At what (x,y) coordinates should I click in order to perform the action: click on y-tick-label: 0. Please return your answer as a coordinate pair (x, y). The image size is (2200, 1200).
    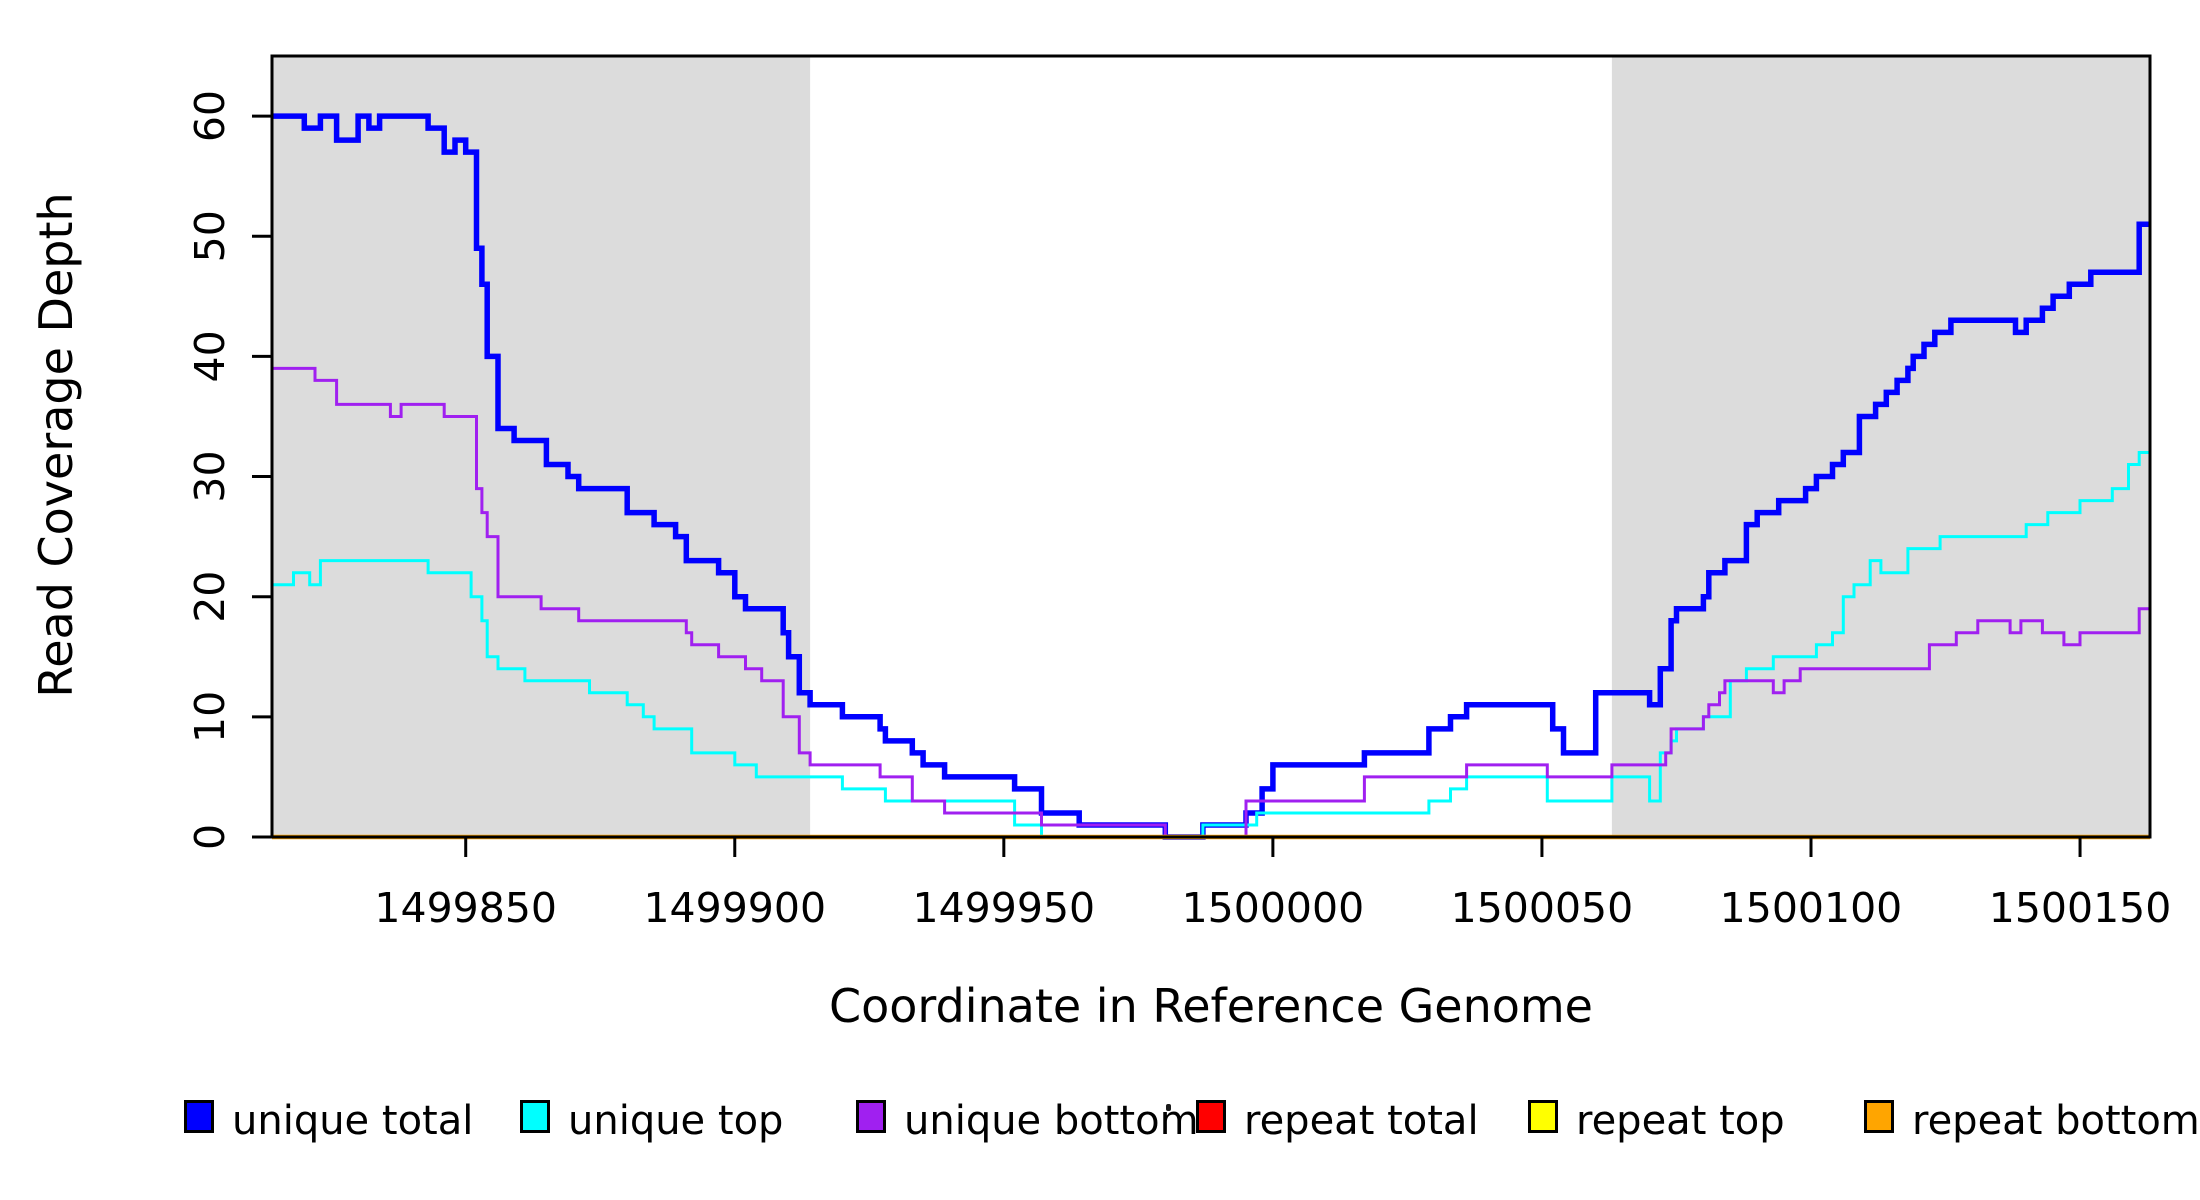
    Looking at the image, I should click on (210, 837).